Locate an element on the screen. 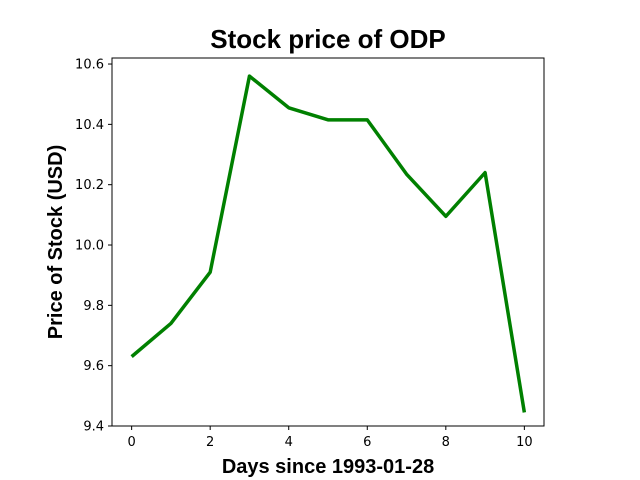 This screenshot has height=480, width=640. x-tick-label: 6 is located at coordinates (367, 442).